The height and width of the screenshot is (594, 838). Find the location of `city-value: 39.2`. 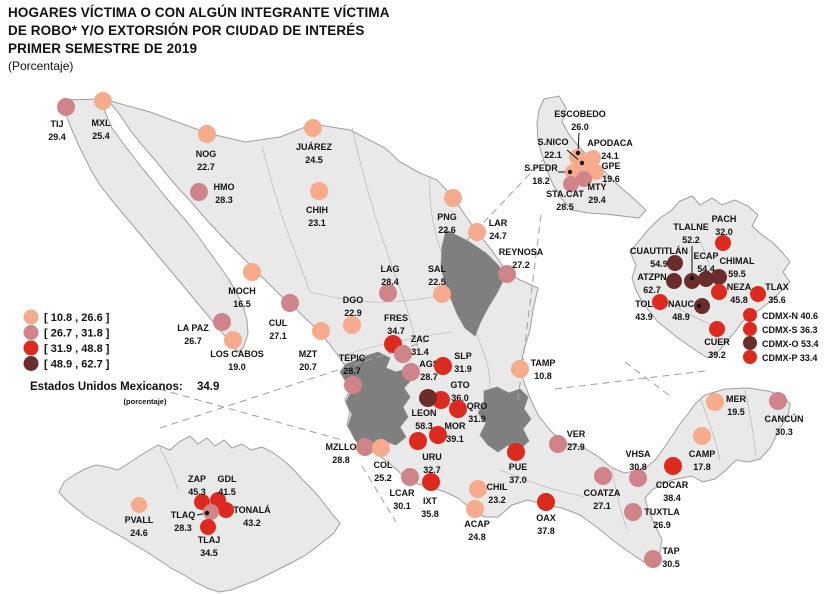

city-value: 39.2 is located at coordinates (717, 355).